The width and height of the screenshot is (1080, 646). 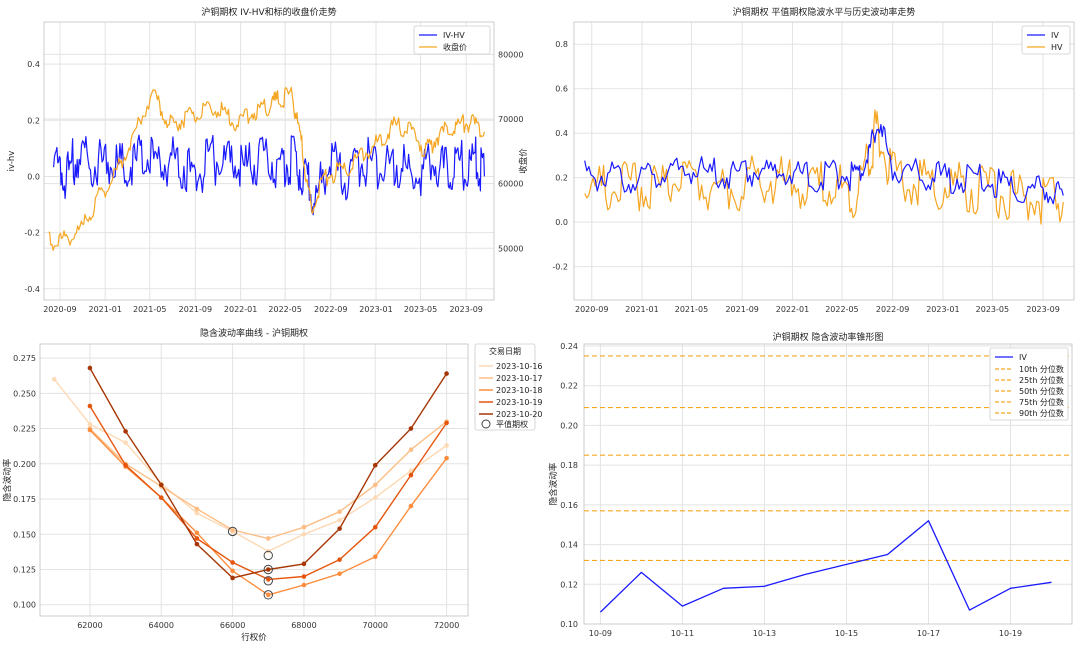 I want to click on c2-x-tick: 2021-01, so click(x=641, y=309).